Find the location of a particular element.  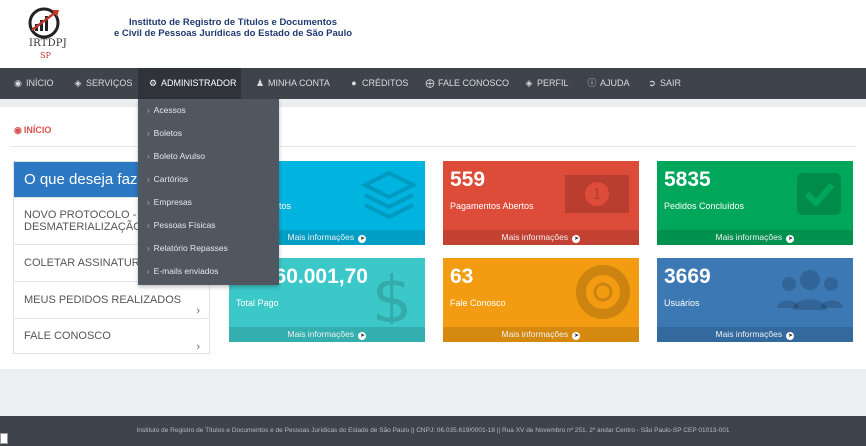

tile-value: 5835 is located at coordinates (687, 179).